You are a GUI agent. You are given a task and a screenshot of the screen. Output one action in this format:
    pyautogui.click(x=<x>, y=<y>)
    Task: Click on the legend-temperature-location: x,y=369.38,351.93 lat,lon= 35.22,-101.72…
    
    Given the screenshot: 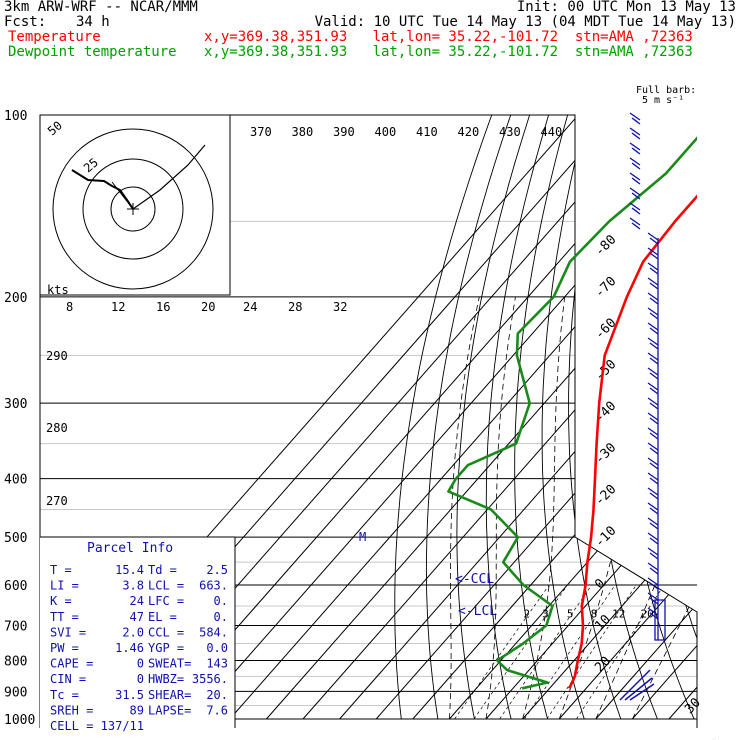 What is the action you would take?
    pyautogui.click(x=448, y=37)
    